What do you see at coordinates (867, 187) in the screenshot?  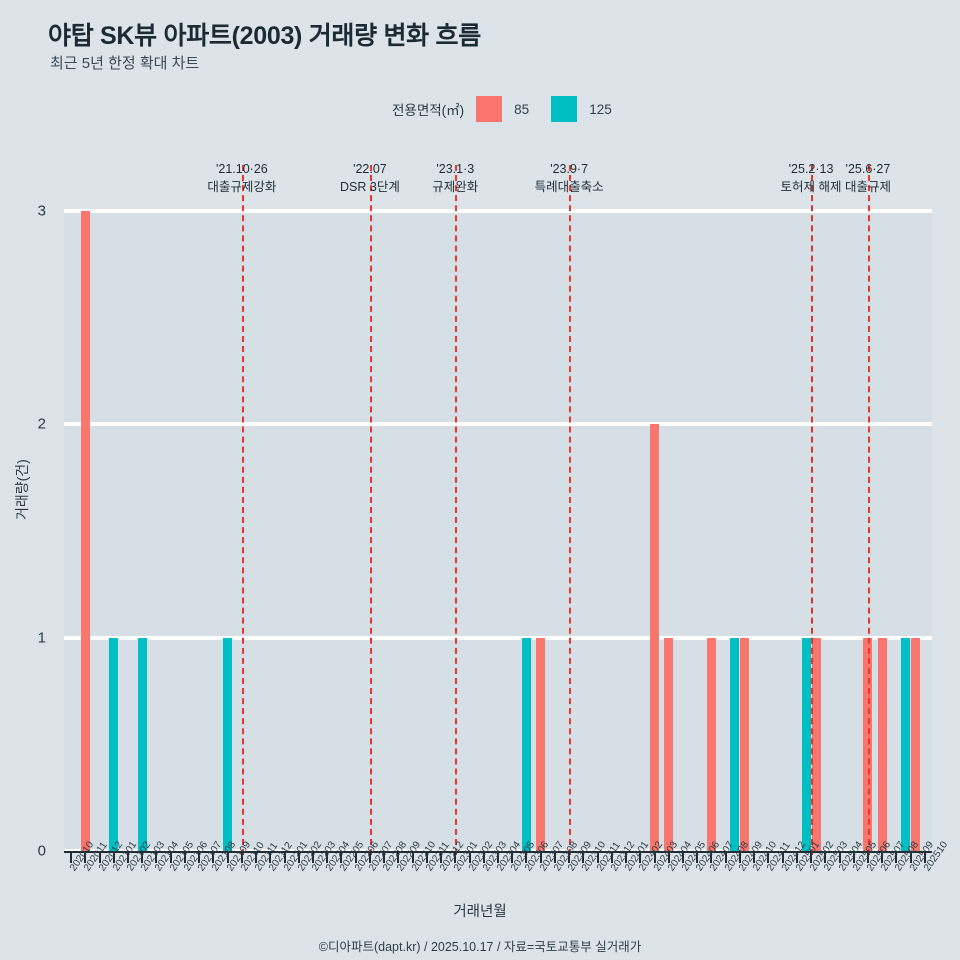 I see `annotation-text: 대출규제` at bounding box center [867, 187].